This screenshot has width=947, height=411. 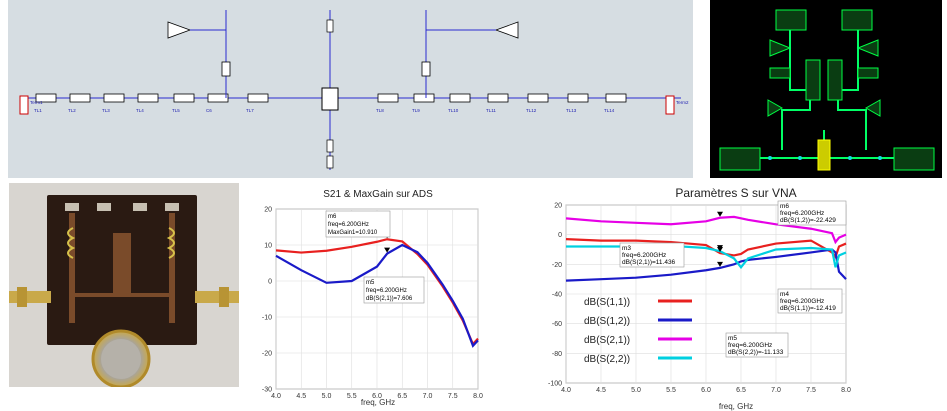 I want to click on y-tick-label: -30, so click(x=267, y=390).